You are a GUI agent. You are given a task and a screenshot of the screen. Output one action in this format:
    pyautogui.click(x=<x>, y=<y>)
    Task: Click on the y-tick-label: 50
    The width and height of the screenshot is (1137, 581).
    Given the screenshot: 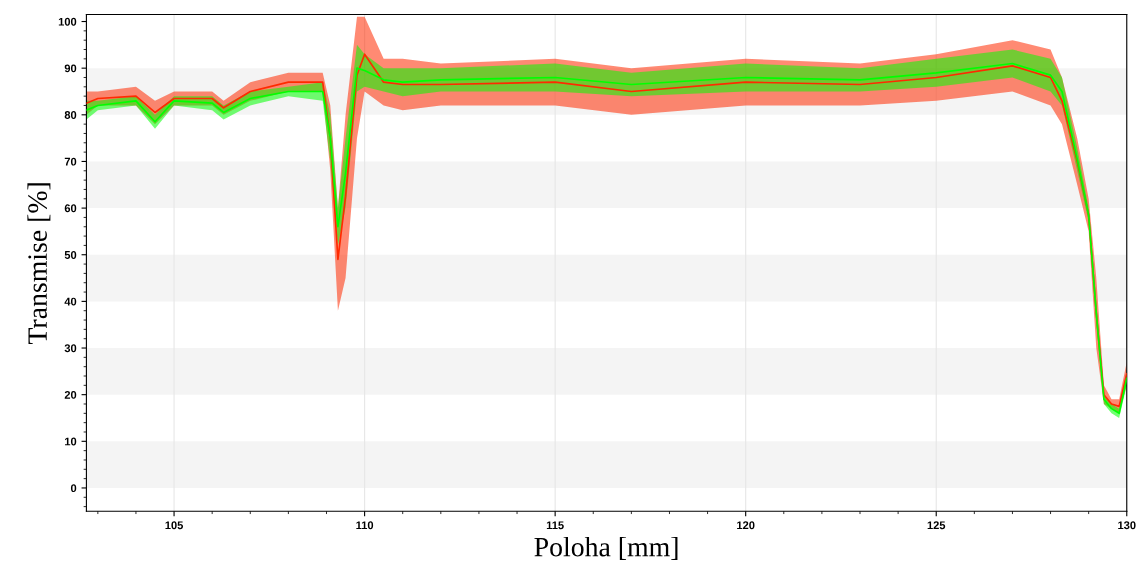 What is the action you would take?
    pyautogui.click(x=70, y=255)
    